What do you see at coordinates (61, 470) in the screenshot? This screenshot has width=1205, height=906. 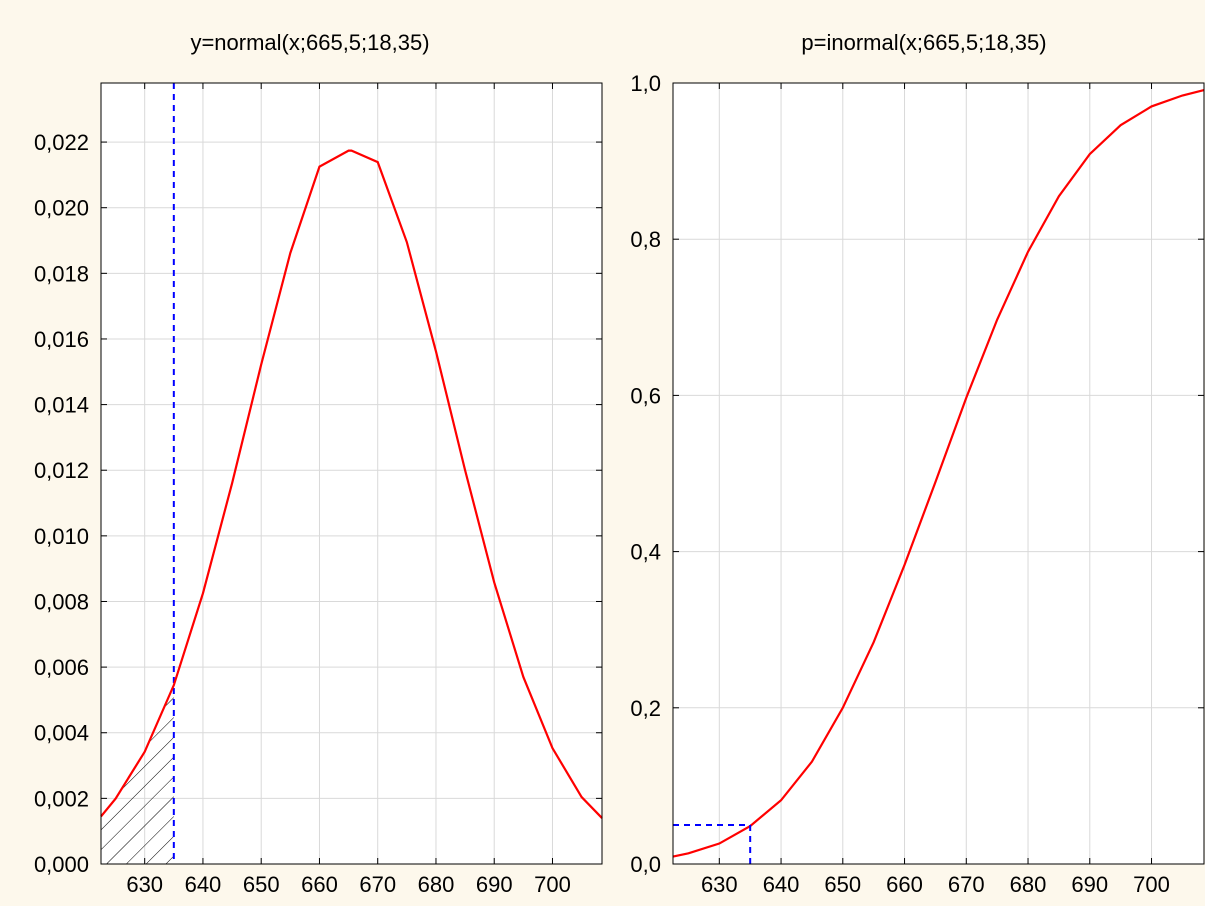 I see `y-tick-label: 0,012` at bounding box center [61, 470].